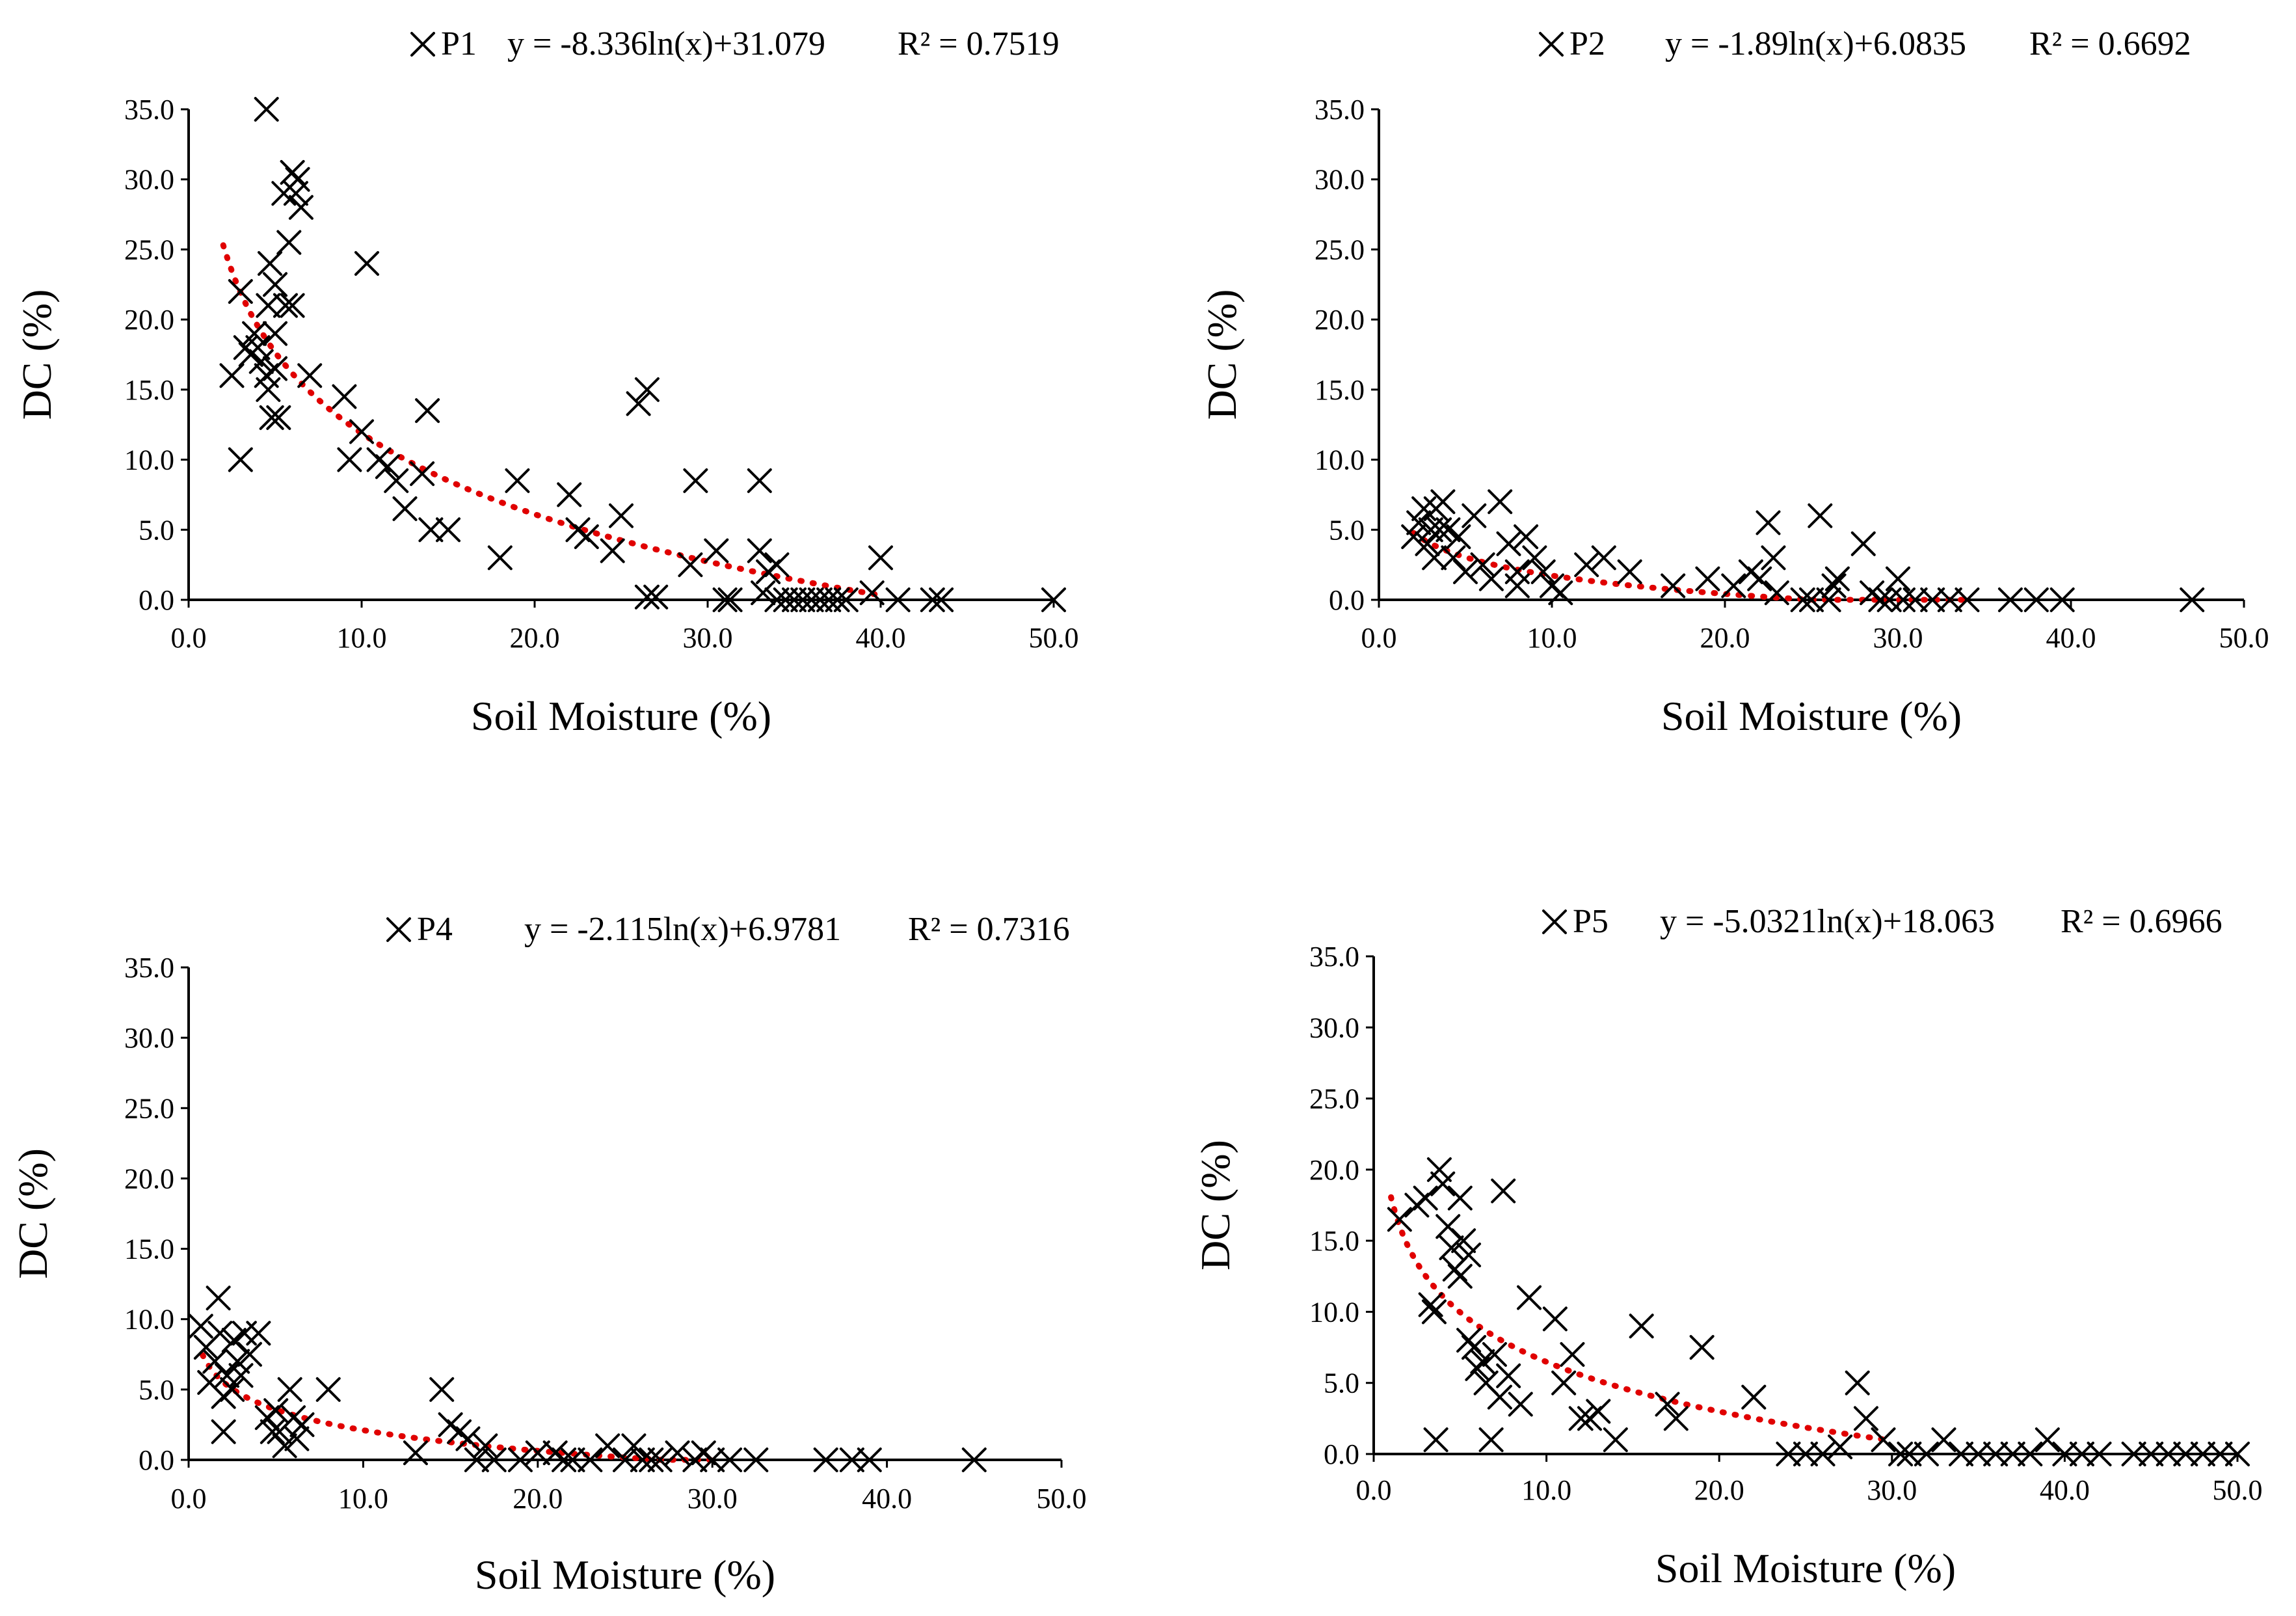 This screenshot has width=2296, height=1616. Describe the element at coordinates (1690, 566) in the screenshot. I see `trend-line` at that location.